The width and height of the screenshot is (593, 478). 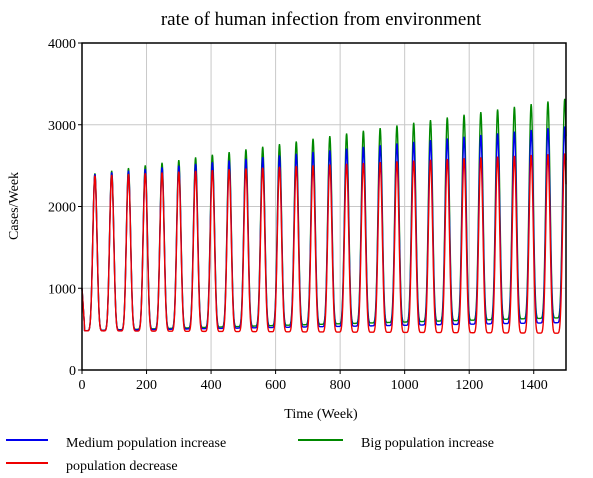 What do you see at coordinates (122, 466) in the screenshot?
I see `legend-label: population decrease` at bounding box center [122, 466].